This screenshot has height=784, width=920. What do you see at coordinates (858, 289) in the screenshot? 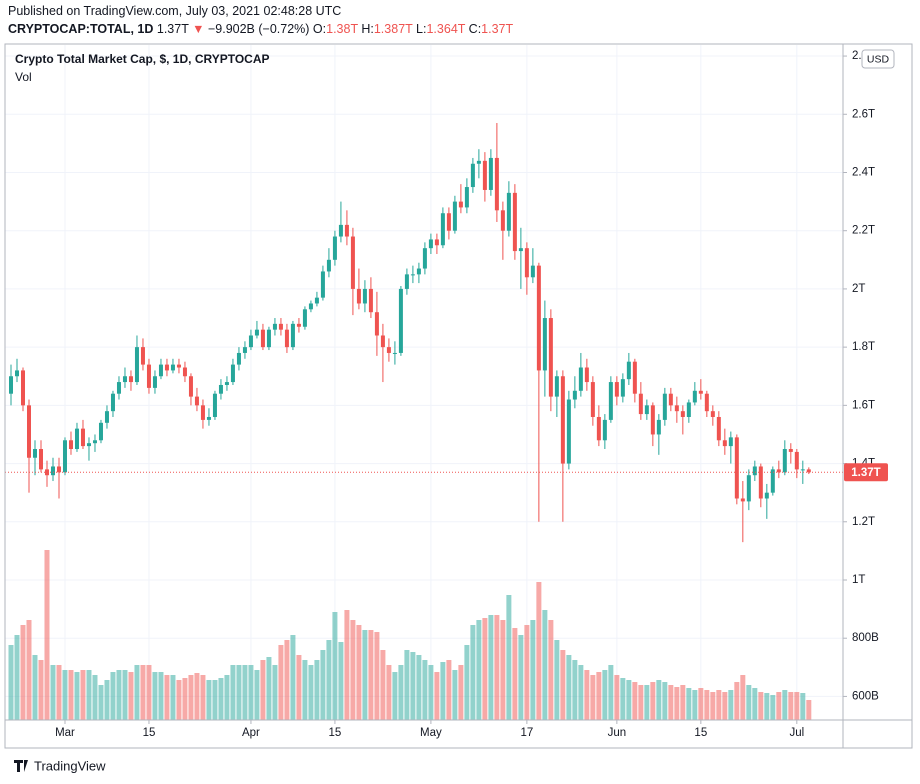
I see `y-tick-label: 2T` at bounding box center [858, 289].